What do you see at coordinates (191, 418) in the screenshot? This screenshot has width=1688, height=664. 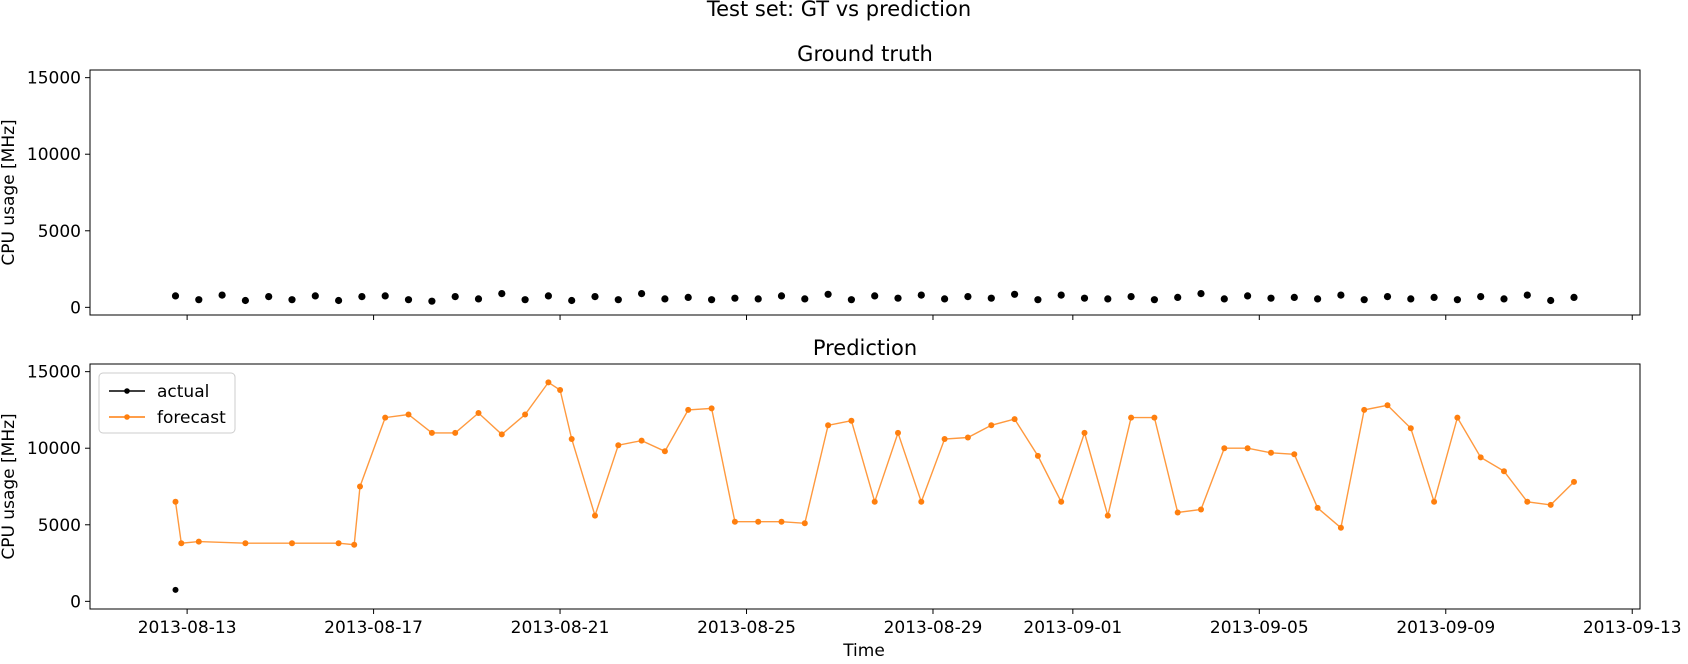 I see `pred-legend-label-forecast: forecast` at bounding box center [191, 418].